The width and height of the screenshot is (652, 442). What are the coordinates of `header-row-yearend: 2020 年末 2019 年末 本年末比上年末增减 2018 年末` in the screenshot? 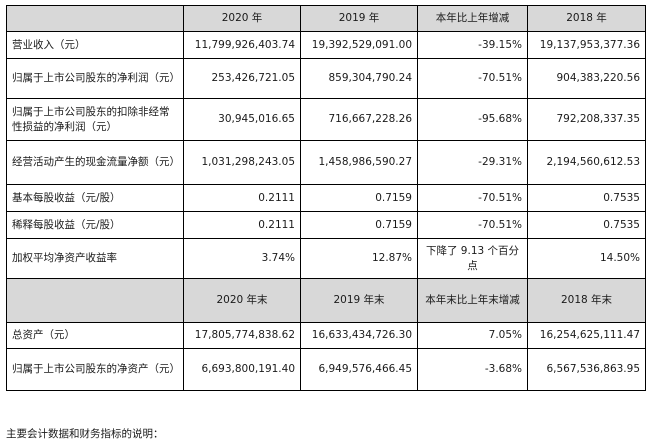 It's located at (326, 300).